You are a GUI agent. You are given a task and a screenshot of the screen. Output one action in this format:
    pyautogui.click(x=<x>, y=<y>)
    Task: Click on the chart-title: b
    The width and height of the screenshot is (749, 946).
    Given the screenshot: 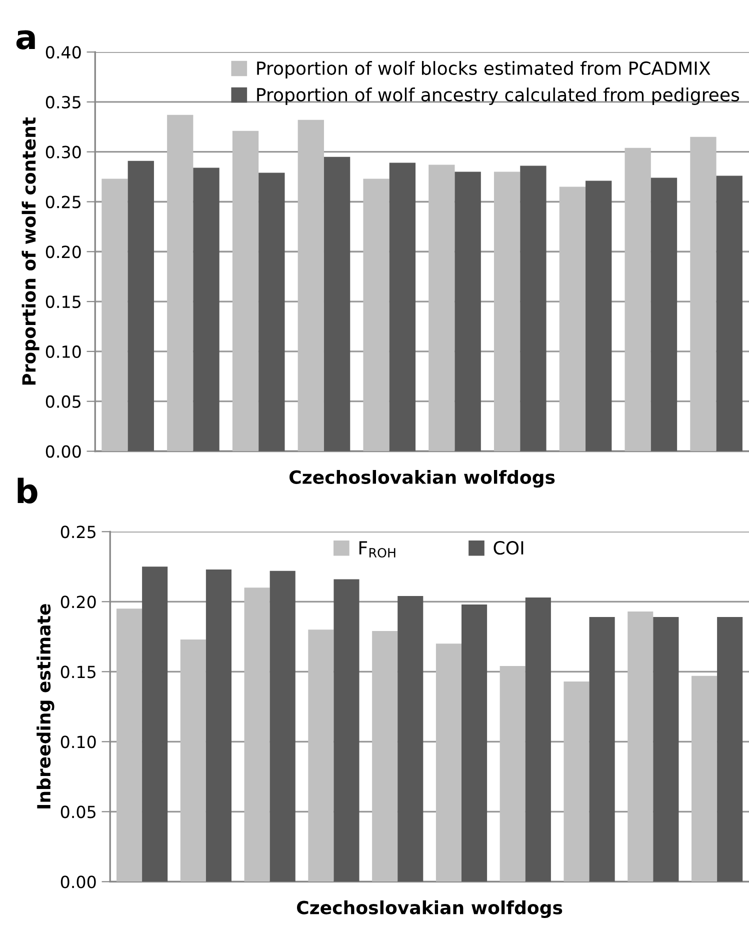 What is the action you would take?
    pyautogui.click(x=28, y=491)
    